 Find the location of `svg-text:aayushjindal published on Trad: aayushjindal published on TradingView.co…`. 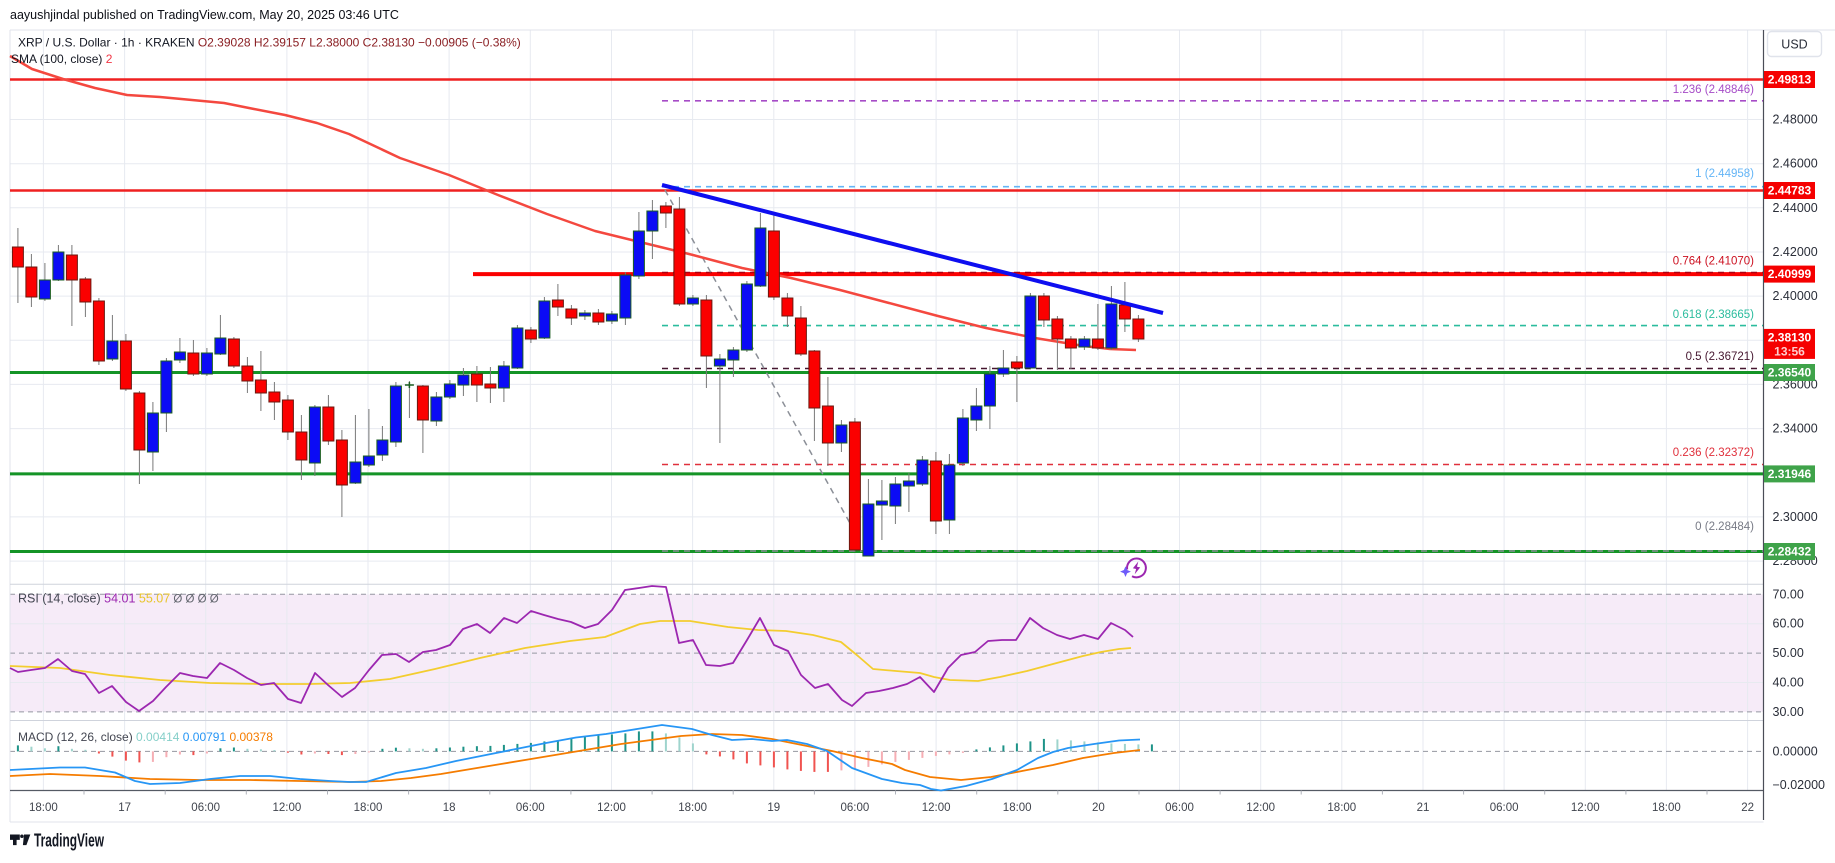

svg-text:aayushjindal published on Trad: aayushjindal published on TradingView.co… is located at coordinates (204, 15).